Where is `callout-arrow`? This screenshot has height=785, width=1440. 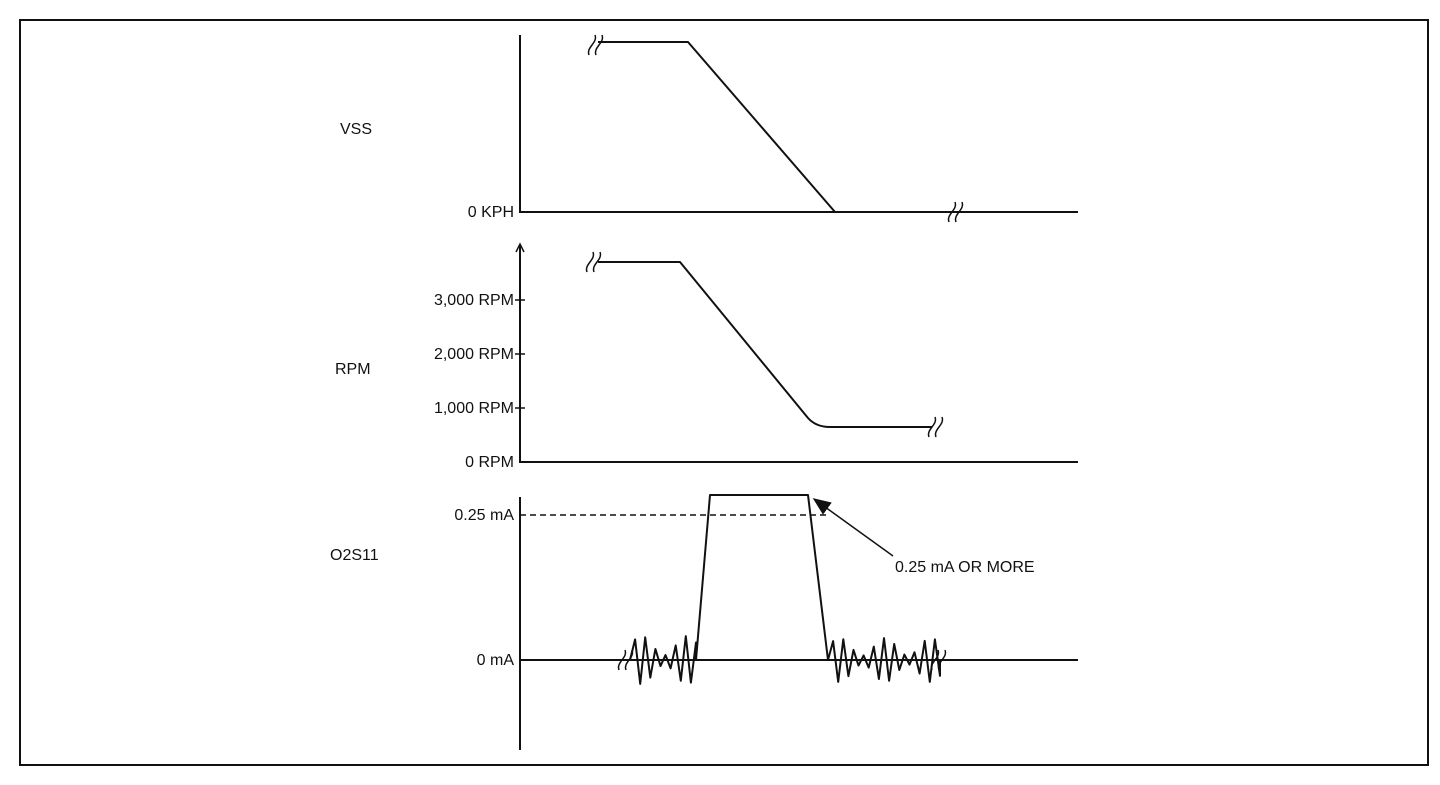
callout-arrow is located at coordinates (853, 527).